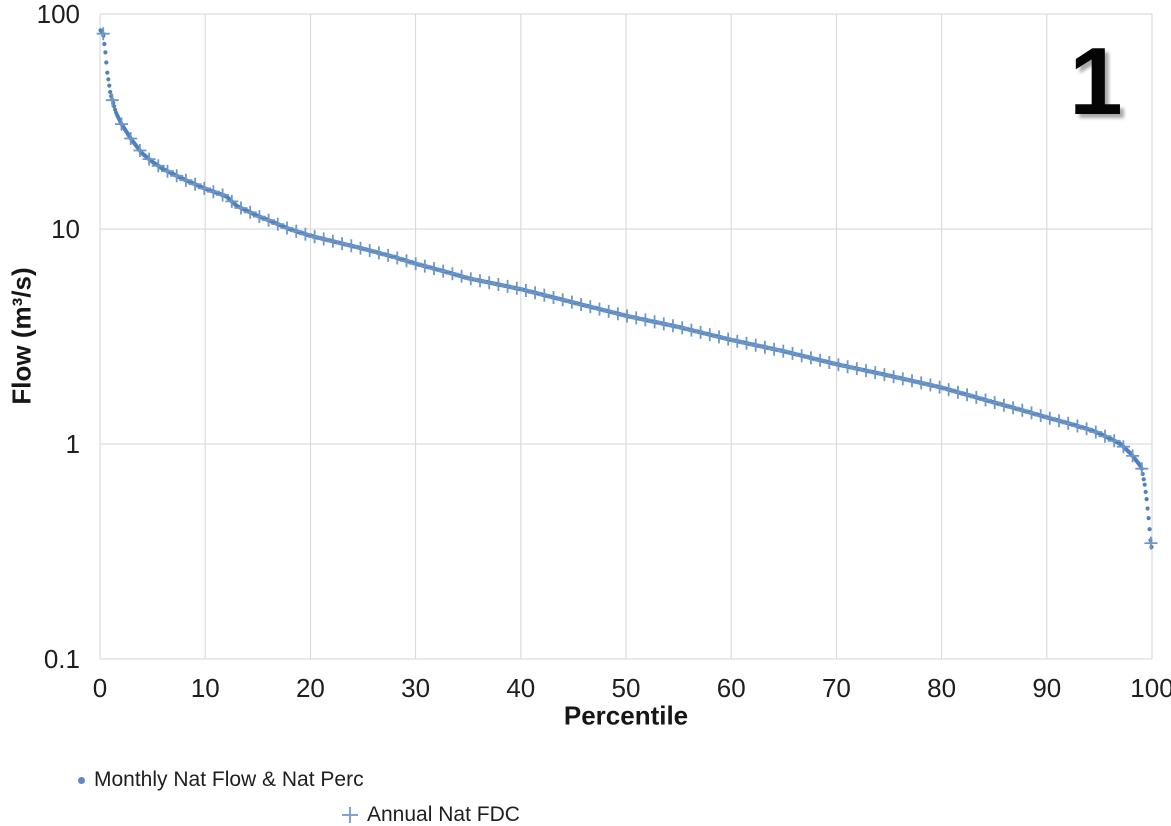  Describe the element at coordinates (415, 688) in the screenshot. I see `x-tick-30: 30` at that location.